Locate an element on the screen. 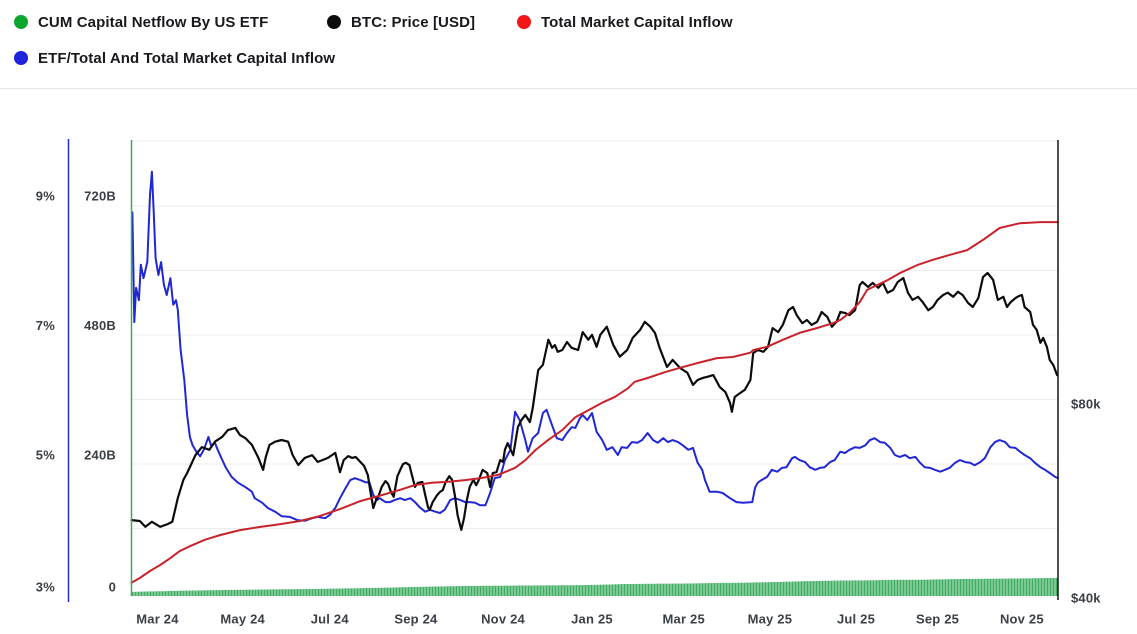 The width and height of the screenshot is (1137, 634). red-series-dot-icon is located at coordinates (524, 22).